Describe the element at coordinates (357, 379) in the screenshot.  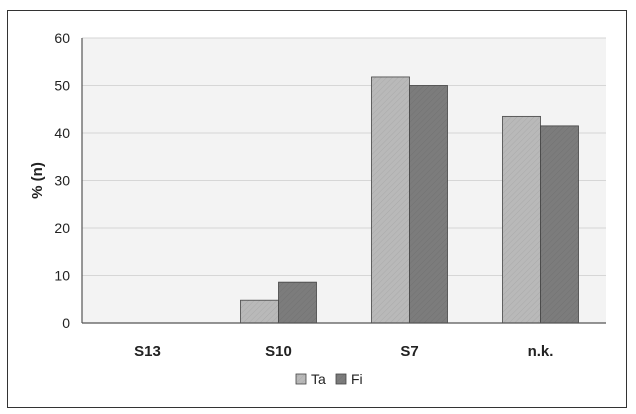
I see `legend-label-Fi: Fi` at that location.